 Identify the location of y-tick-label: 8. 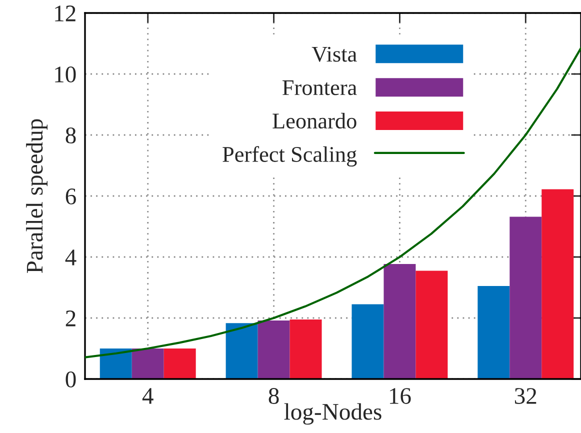
(71, 135).